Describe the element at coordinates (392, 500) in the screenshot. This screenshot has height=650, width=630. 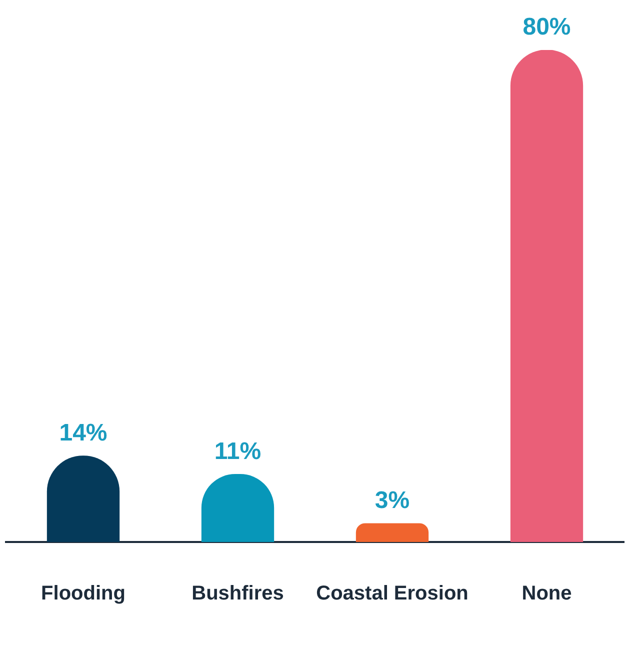
I see `data-label: 3%` at that location.